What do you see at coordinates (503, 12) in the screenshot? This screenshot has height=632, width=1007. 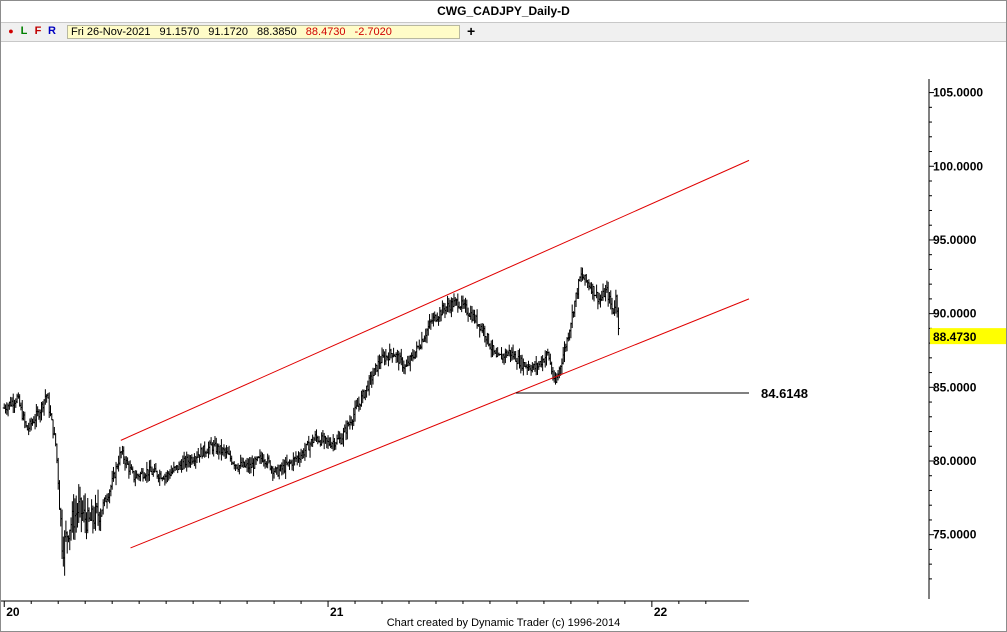 I see `window-title: CWG_CADJPY_Daily-D` at bounding box center [503, 12].